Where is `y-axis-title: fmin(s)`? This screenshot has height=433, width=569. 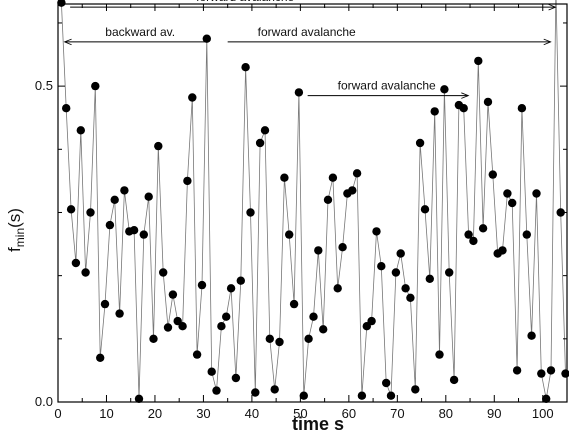 y-axis-title: fmin(s) is located at coordinates (16, 230).